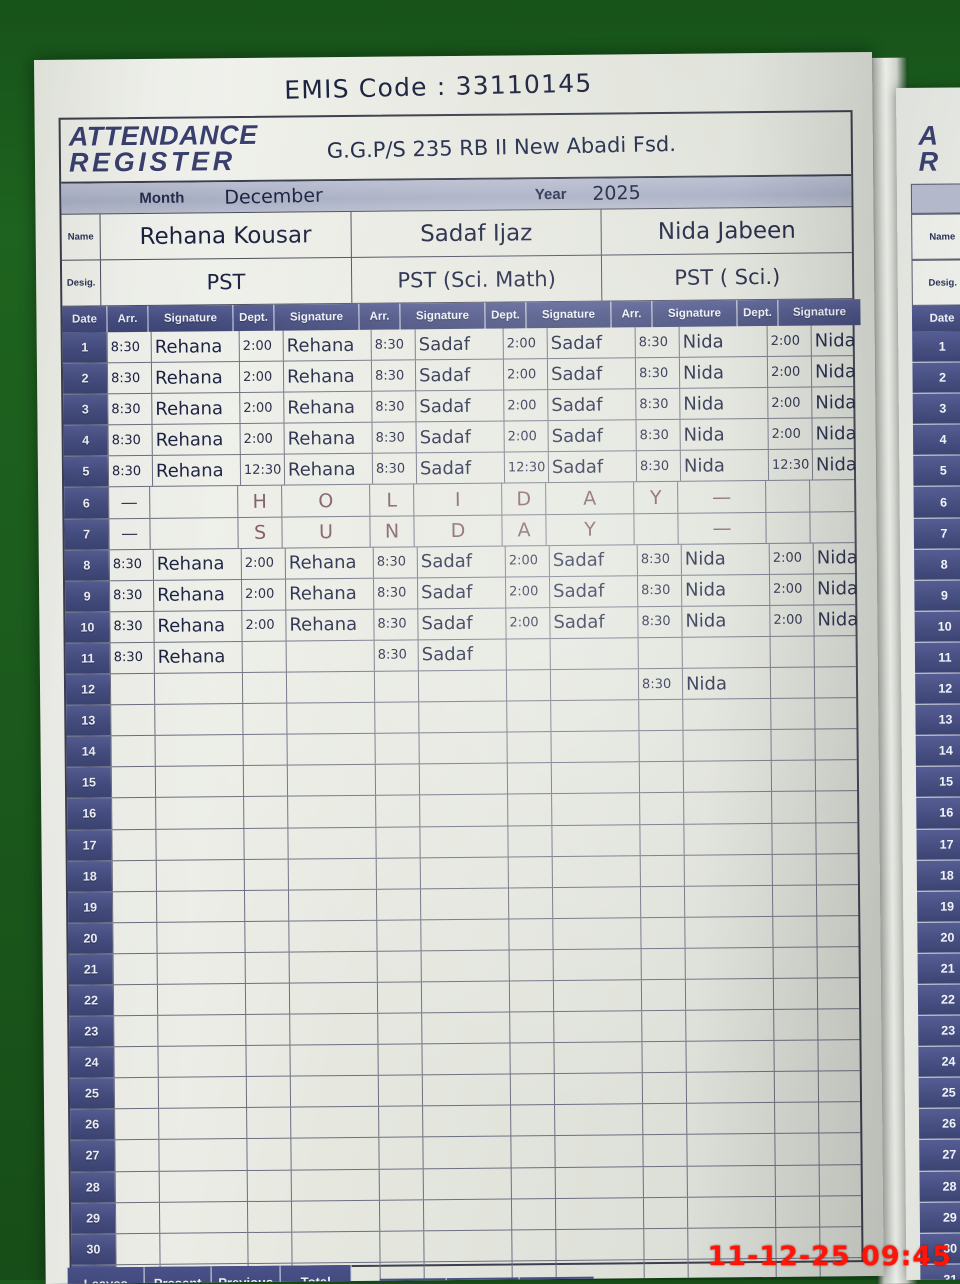  Describe the element at coordinates (530, 872) in the screenshot. I see `time-cell-r18-c6` at that location.